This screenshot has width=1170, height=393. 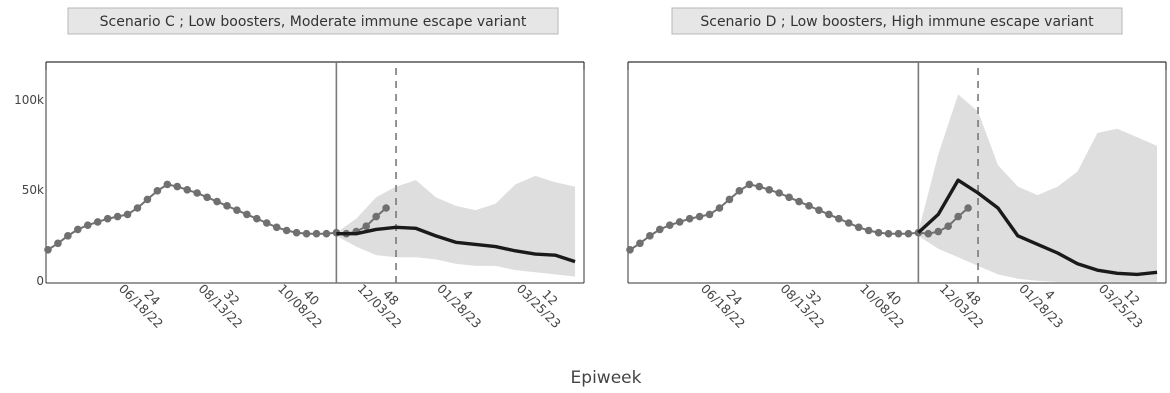 What do you see at coordinates (40, 281) in the screenshot?
I see `y-tick-label-0: 0` at bounding box center [40, 281].